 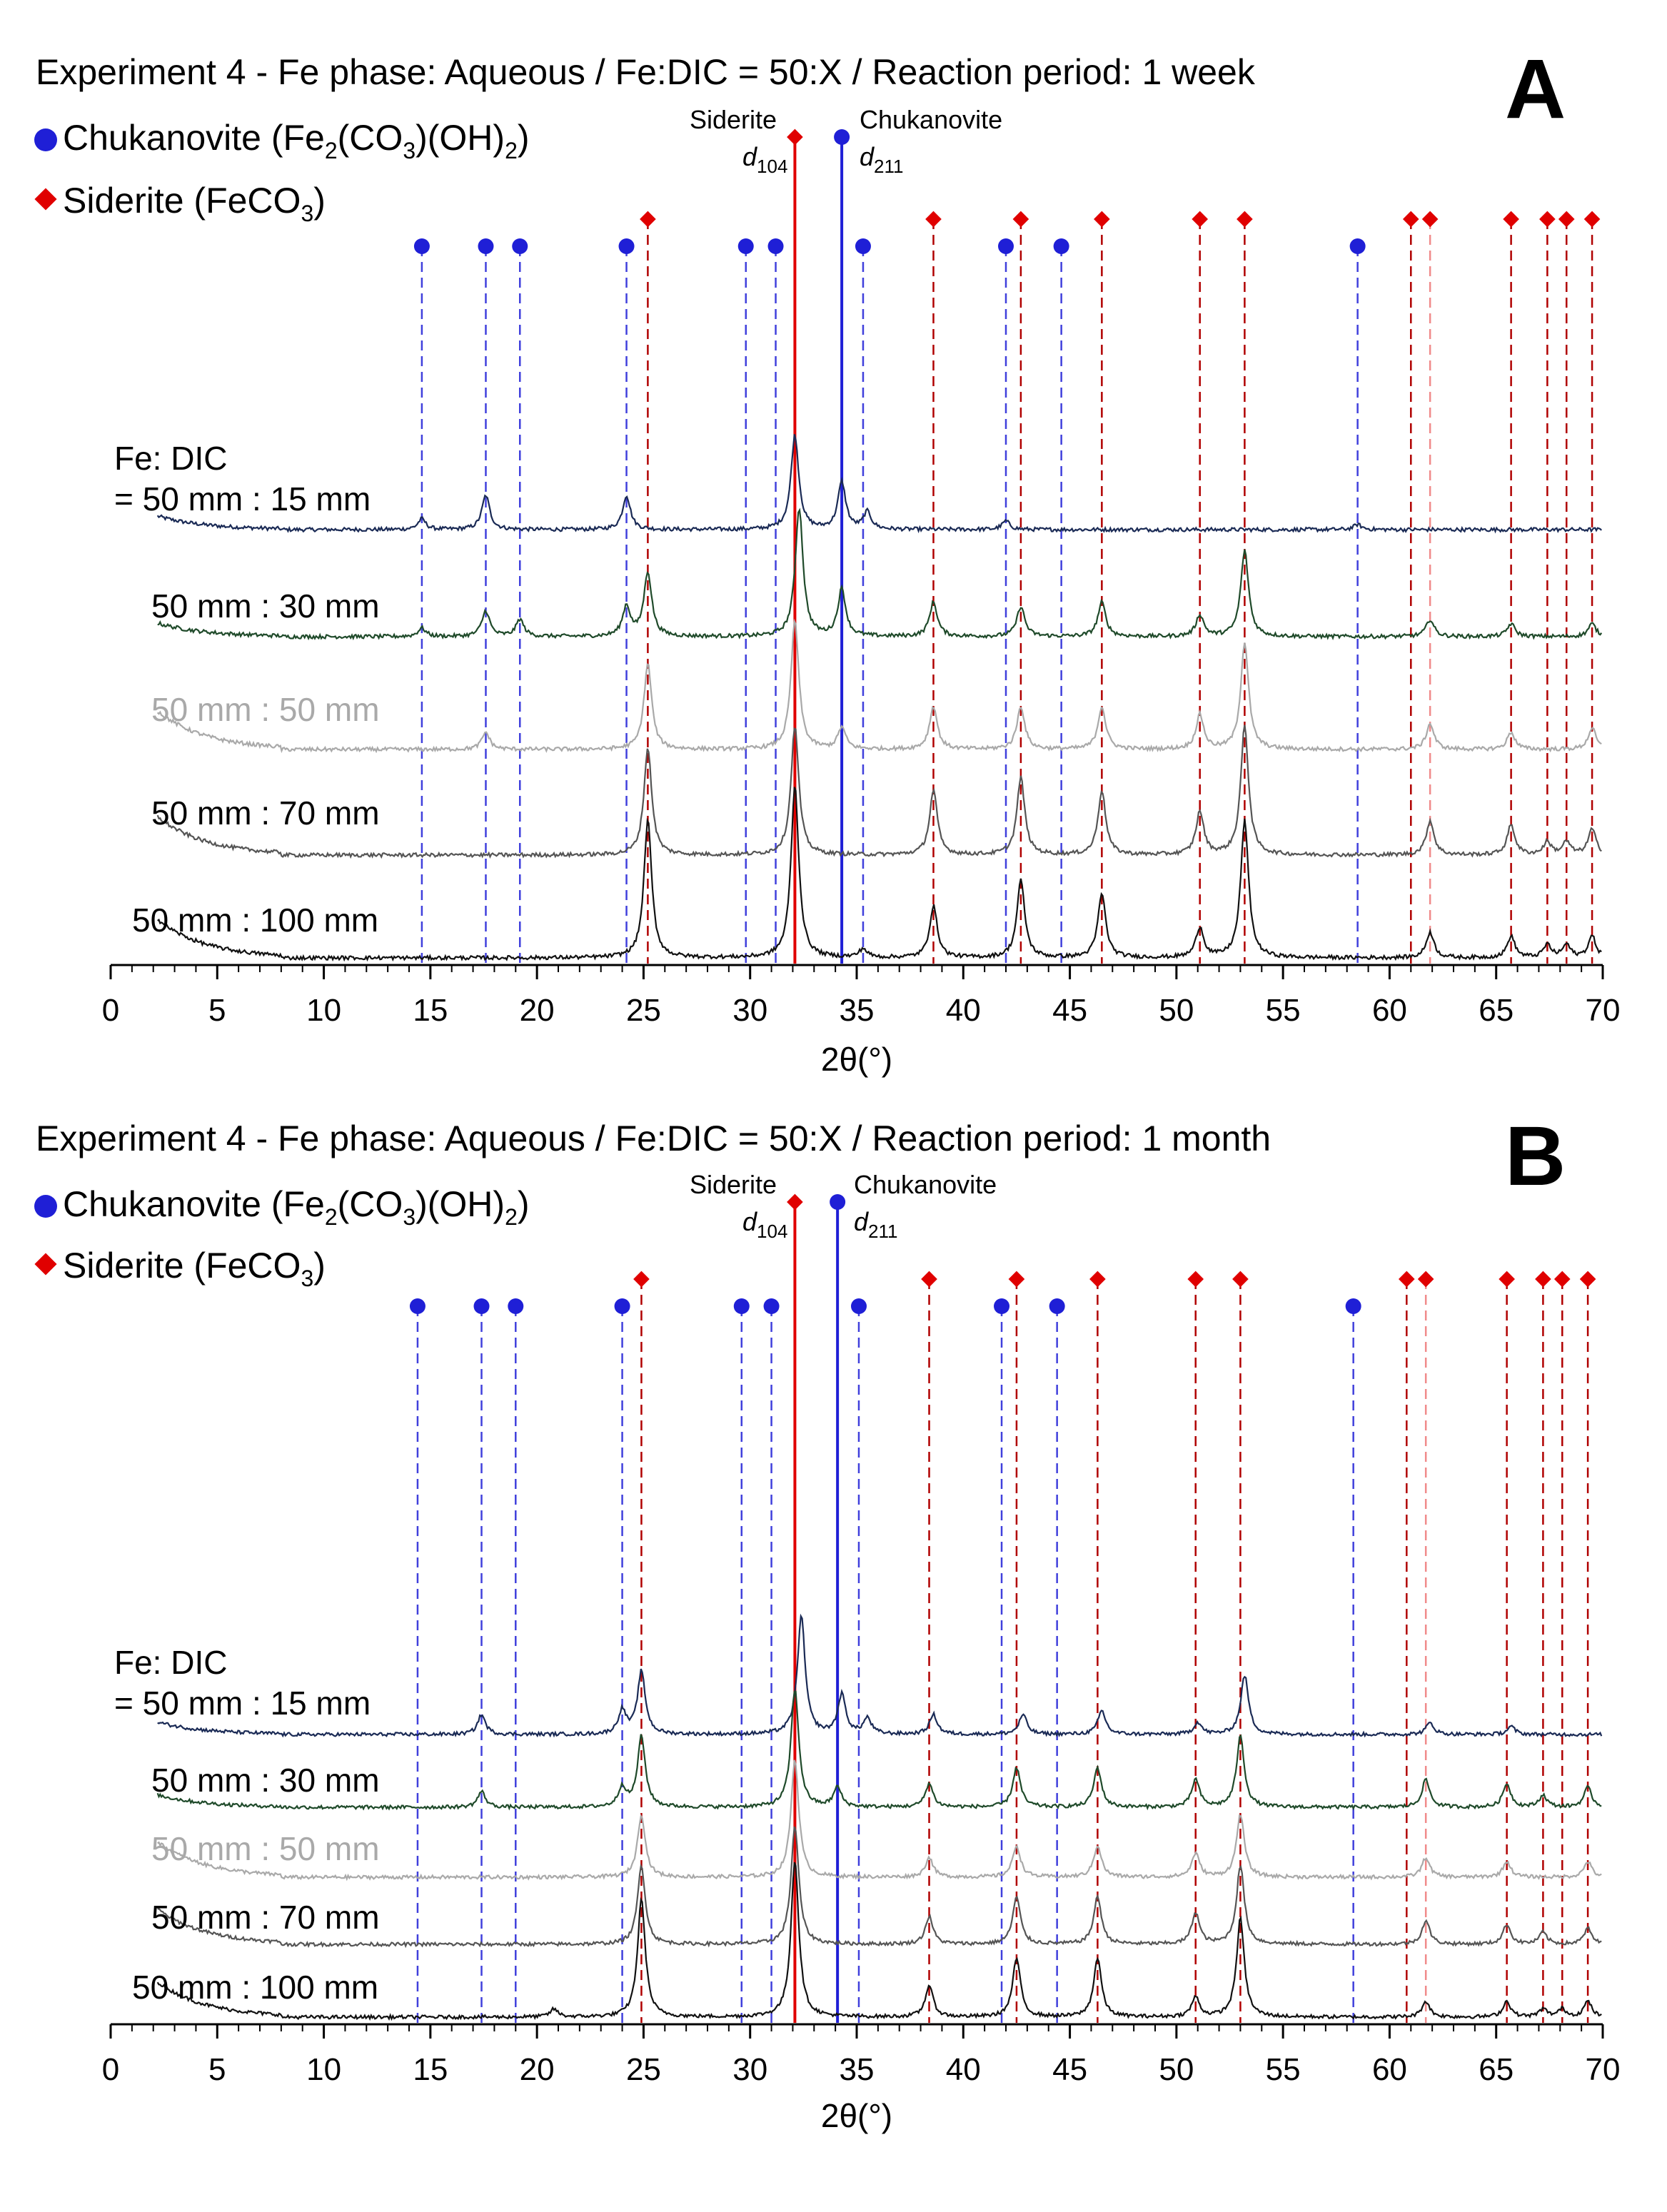 What do you see at coordinates (733, 119) in the screenshot?
I see `annot-siderite-name: Siderite` at bounding box center [733, 119].